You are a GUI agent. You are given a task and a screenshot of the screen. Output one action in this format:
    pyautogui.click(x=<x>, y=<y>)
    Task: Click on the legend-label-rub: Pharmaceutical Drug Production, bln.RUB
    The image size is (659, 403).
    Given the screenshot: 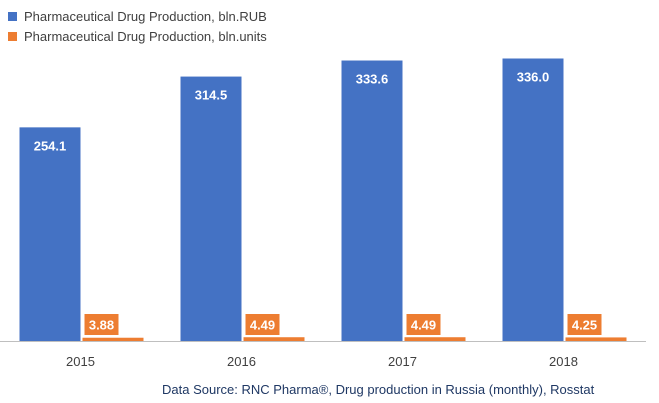 What is the action you would take?
    pyautogui.click(x=145, y=16)
    